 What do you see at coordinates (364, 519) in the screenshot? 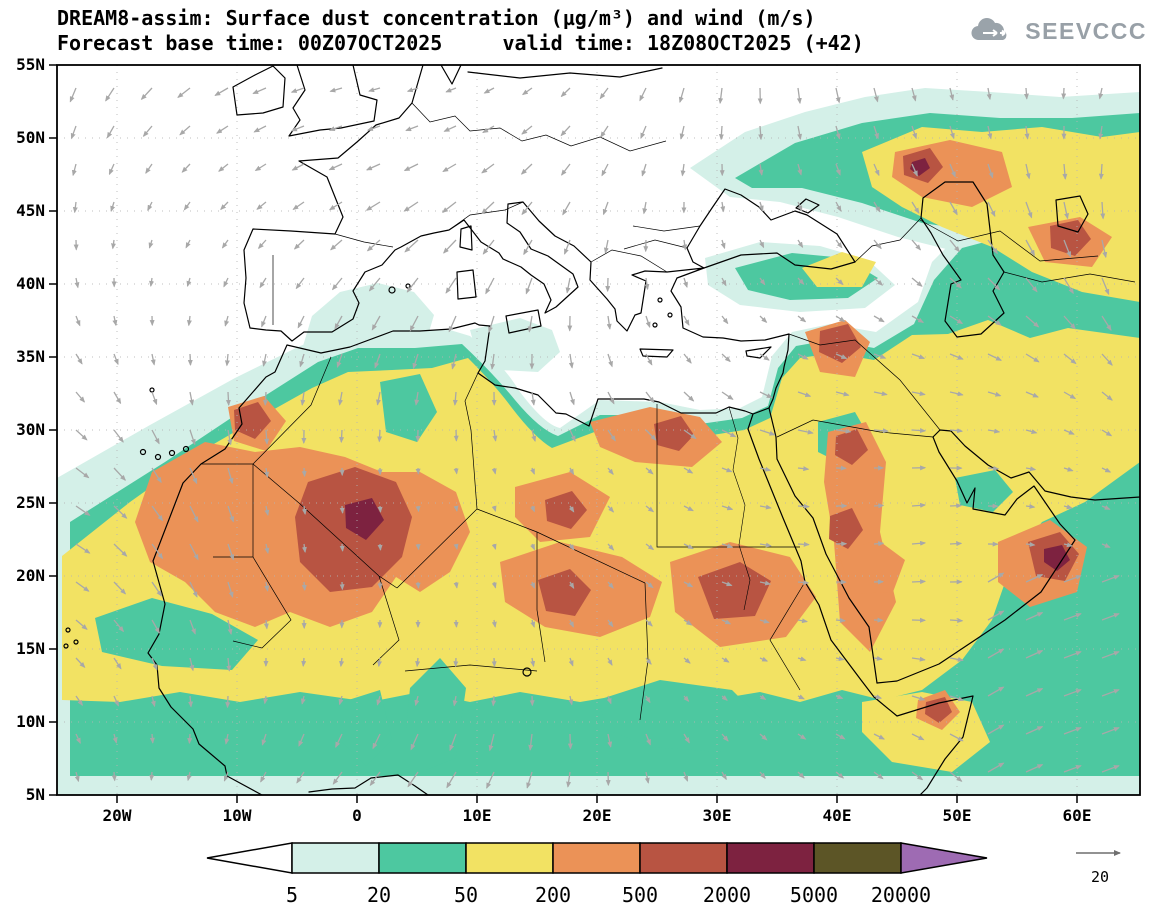
I see `dust-level-2000-5000-shape` at bounding box center [364, 519].